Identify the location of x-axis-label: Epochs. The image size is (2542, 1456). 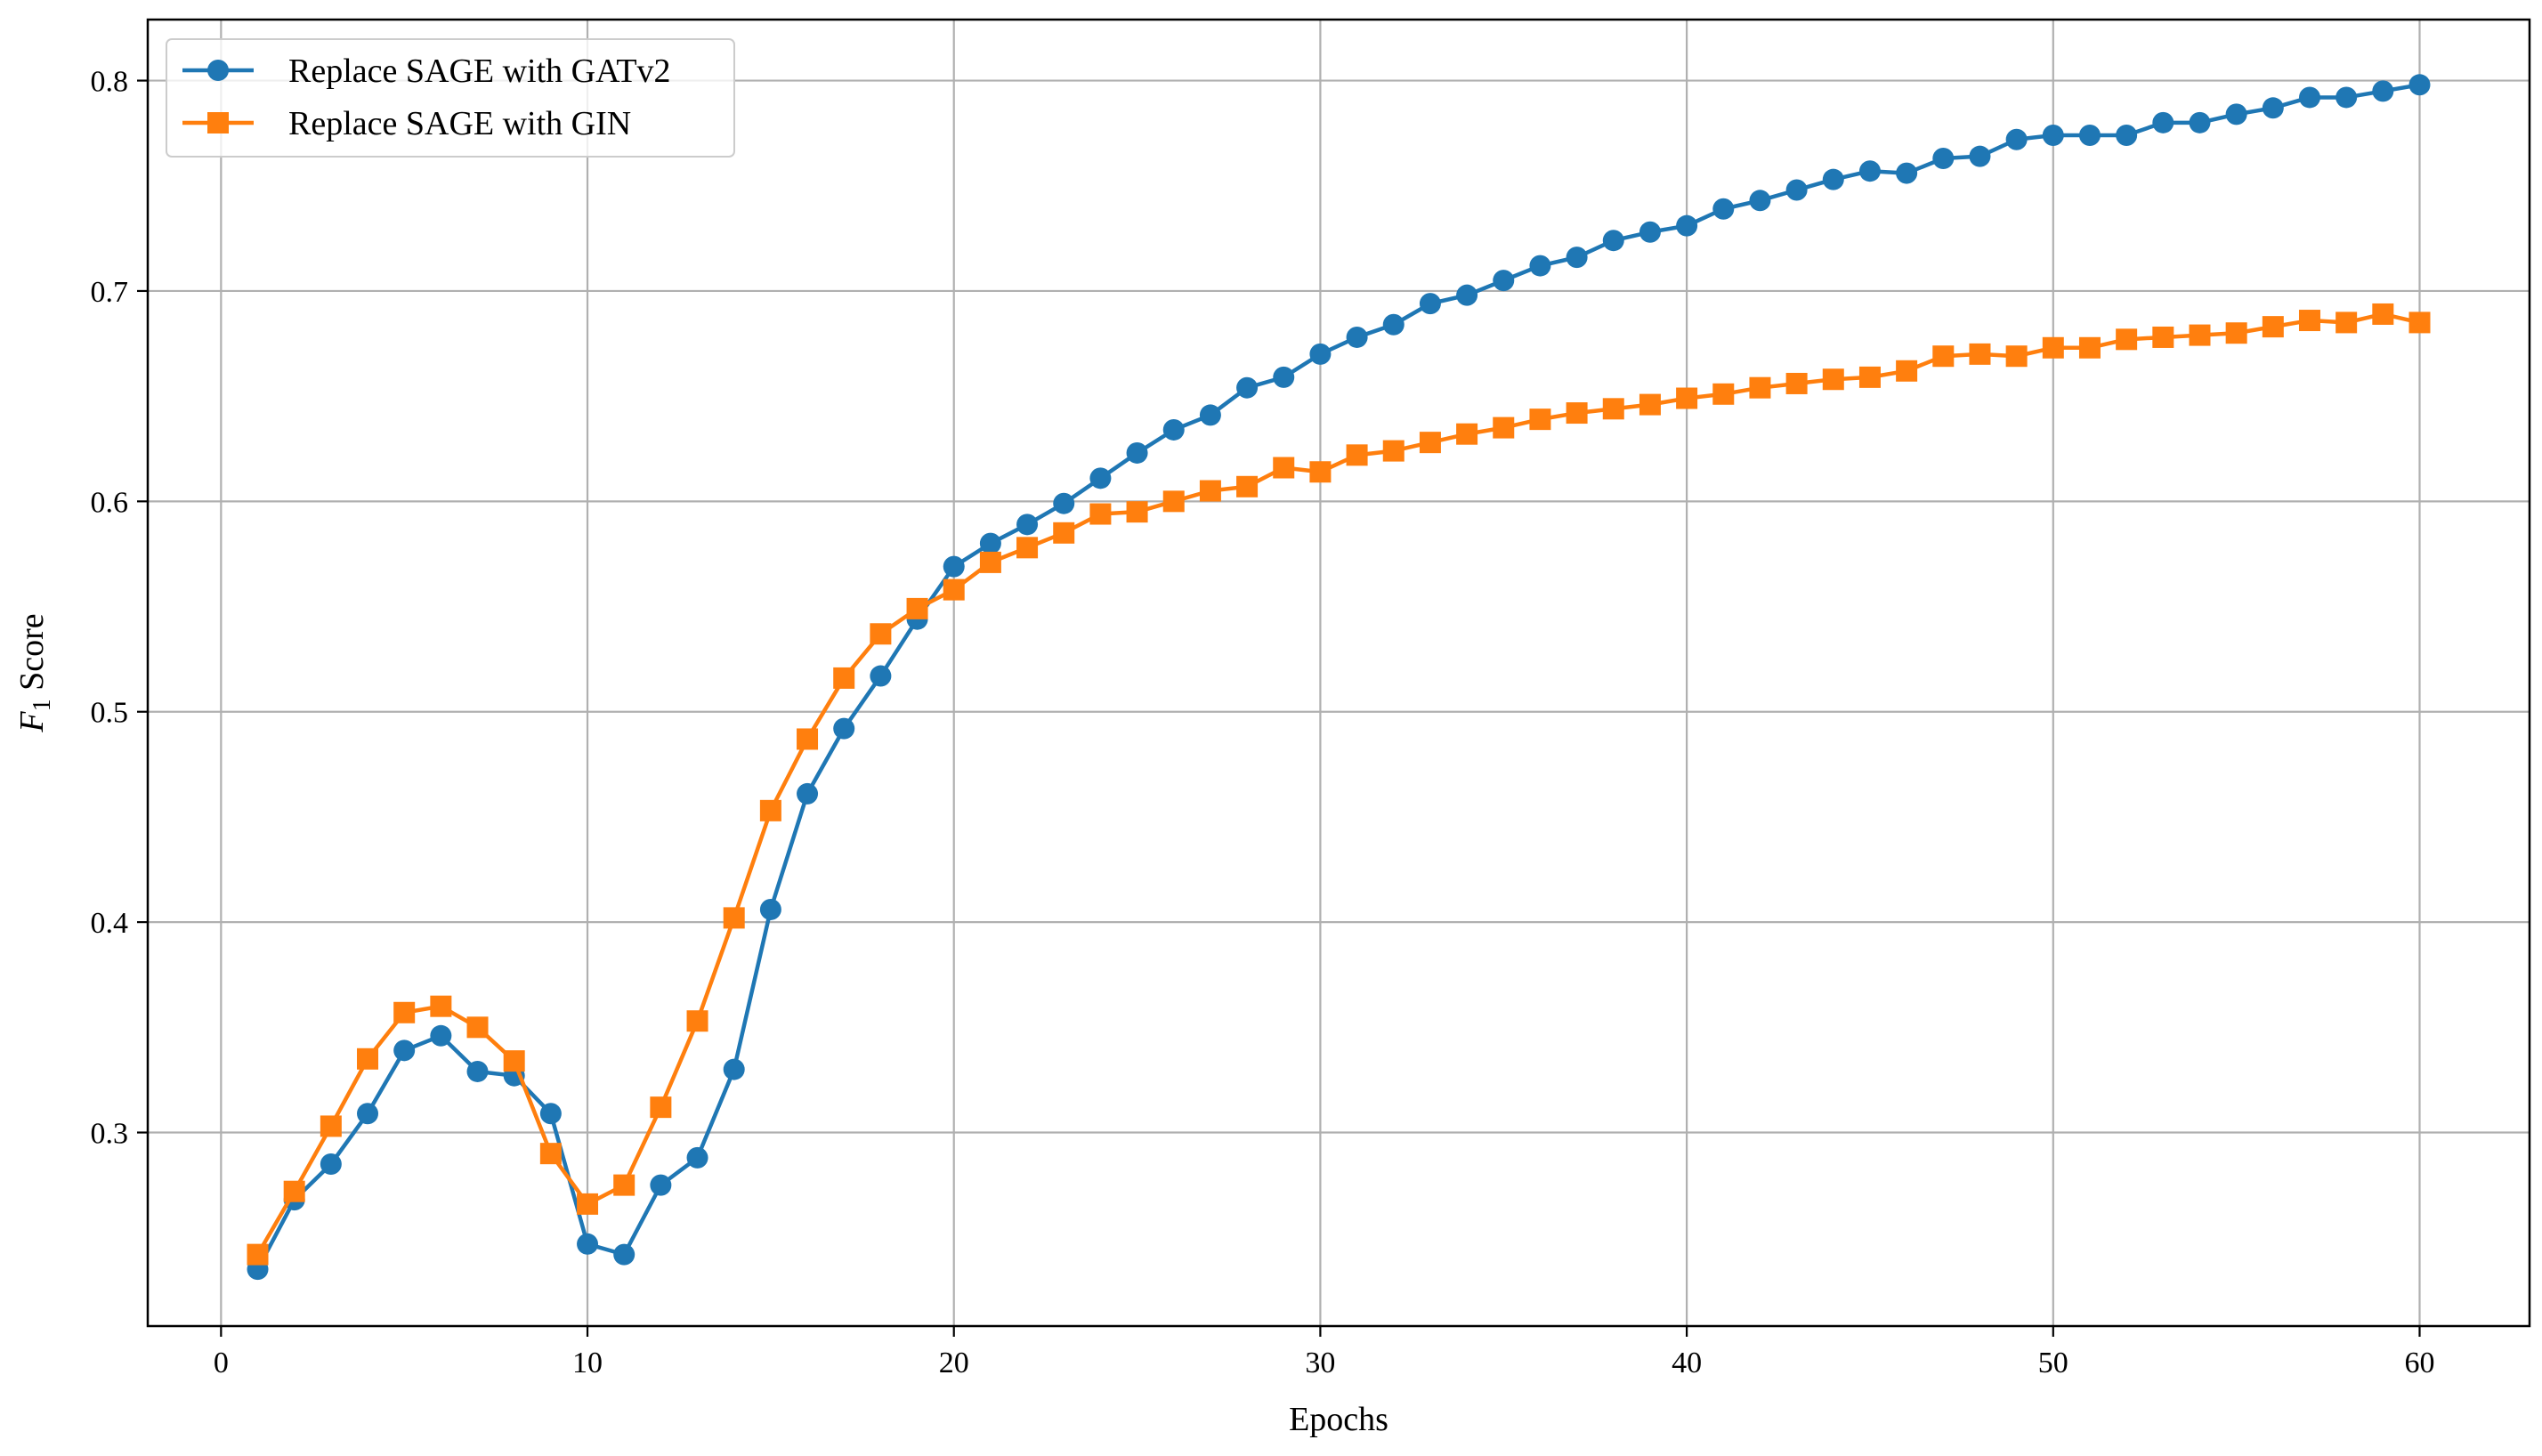
(1338, 1419).